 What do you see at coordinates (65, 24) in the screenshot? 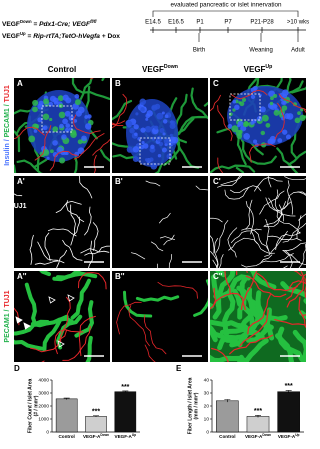
I see `text-segment: Pdx1-Cre; VEGF` at bounding box center [65, 24].